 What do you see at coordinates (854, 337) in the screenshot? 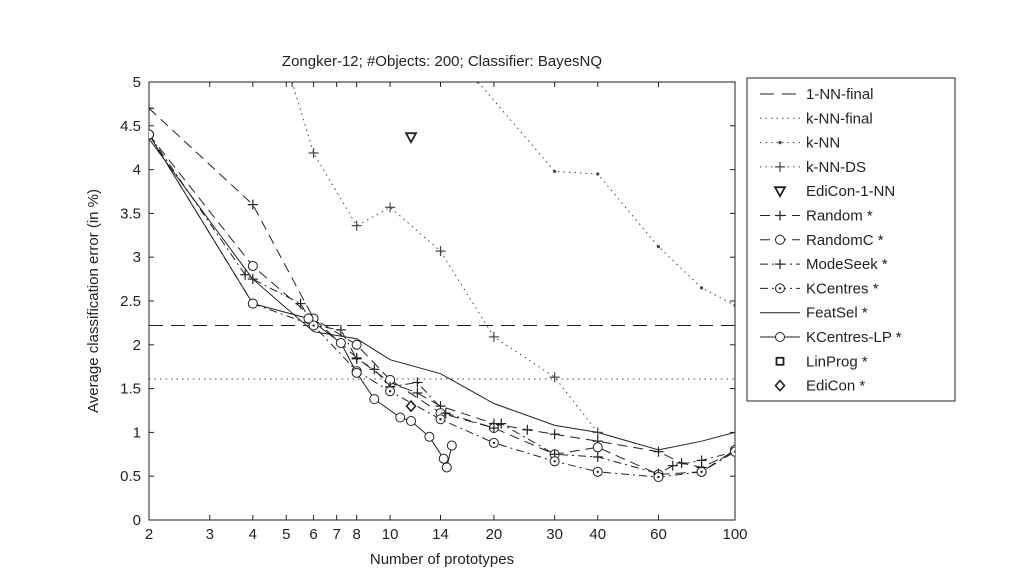
I see `legend-label-kcentres-lp: KCentres-LP *` at bounding box center [854, 337].